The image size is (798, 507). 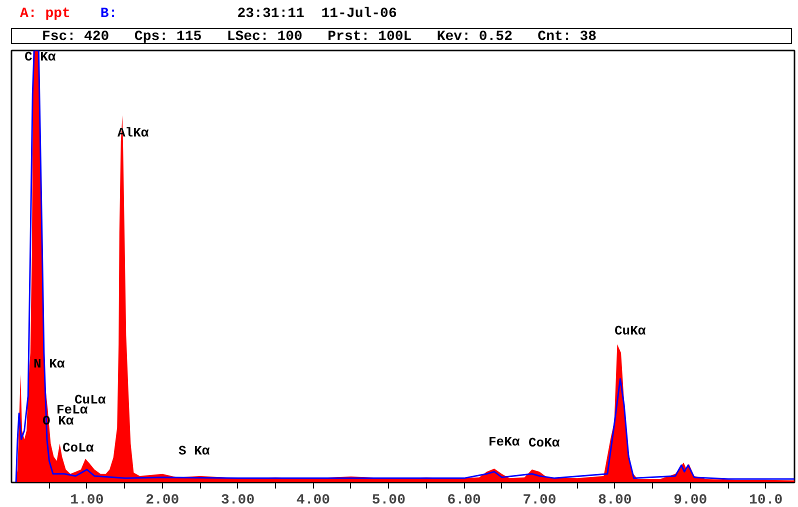 What do you see at coordinates (691, 499) in the screenshot?
I see `x-tick-label: 9.00` at bounding box center [691, 499].